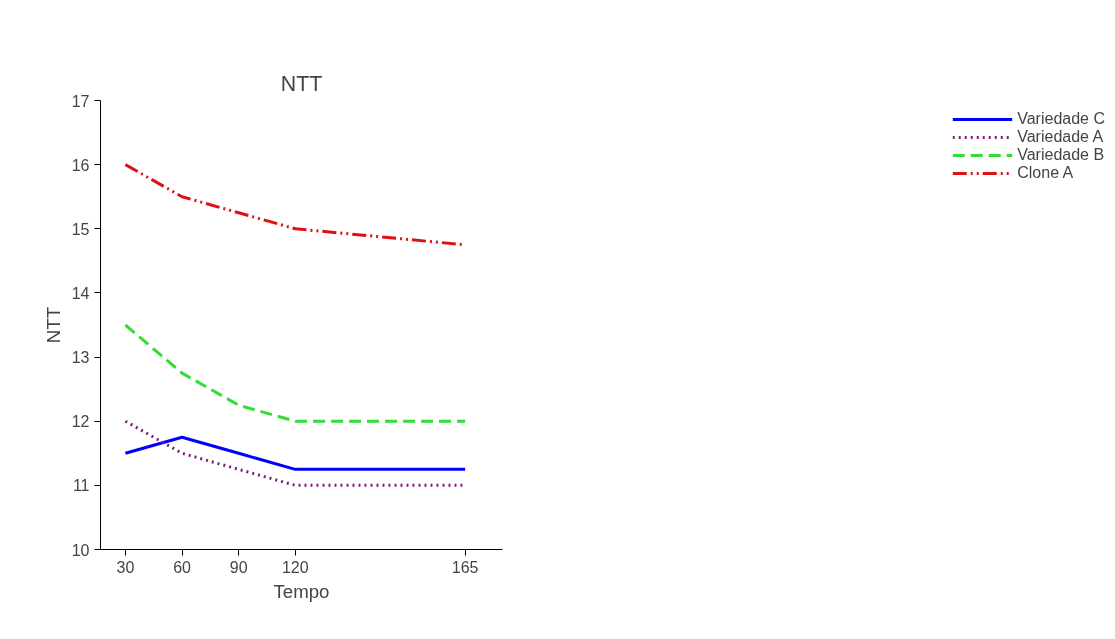 Image resolution: width=1115 pixels, height=639 pixels. Describe the element at coordinates (182, 567) in the screenshot. I see `x-tick-label: 60` at that location.